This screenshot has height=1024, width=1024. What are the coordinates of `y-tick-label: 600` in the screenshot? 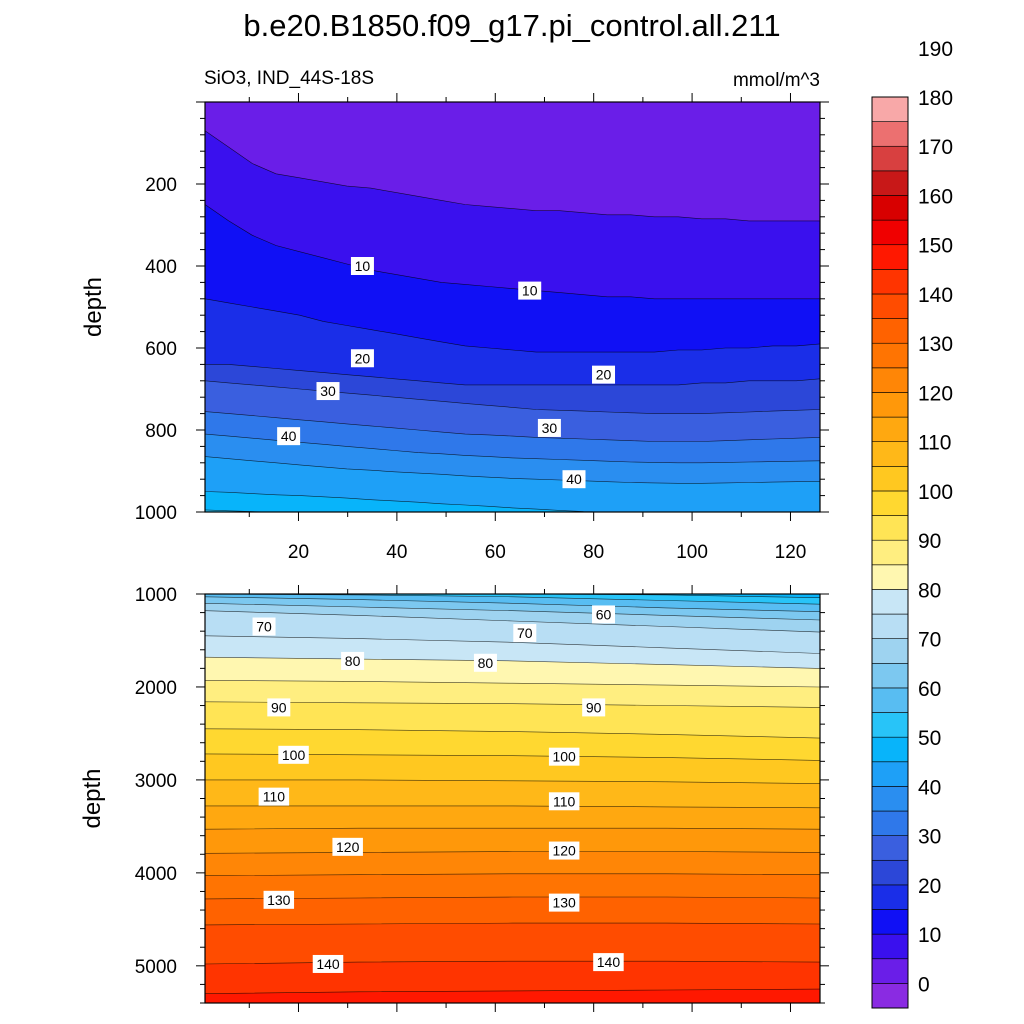 It's located at (161, 349).